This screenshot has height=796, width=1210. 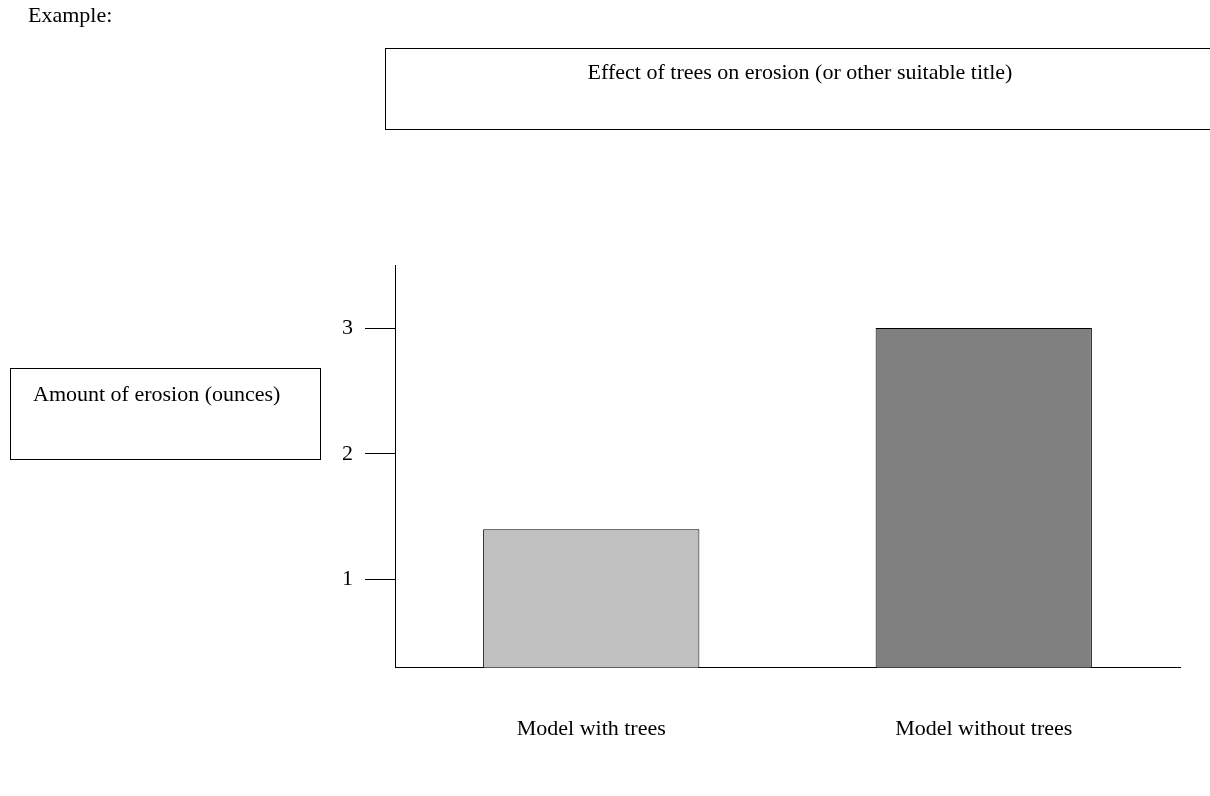 What do you see at coordinates (347, 578) in the screenshot?
I see `y-tick-label: 1` at bounding box center [347, 578].